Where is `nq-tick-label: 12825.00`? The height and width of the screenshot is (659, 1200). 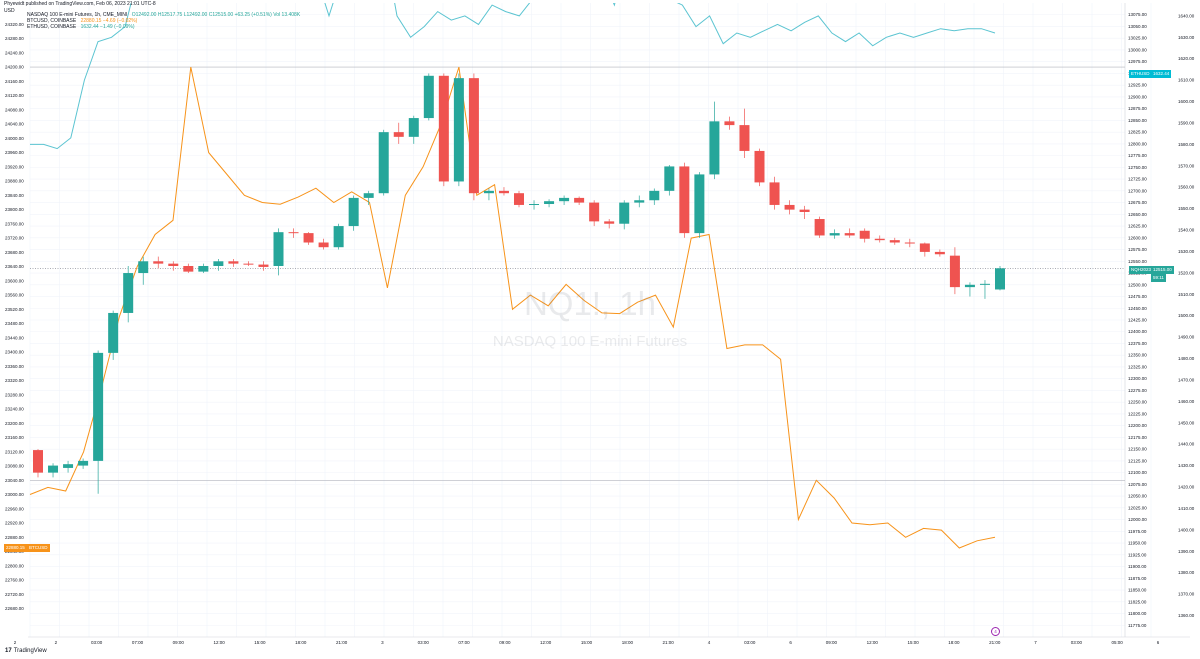 nq-tick-label: 12825.00 is located at coordinates (1137, 132).